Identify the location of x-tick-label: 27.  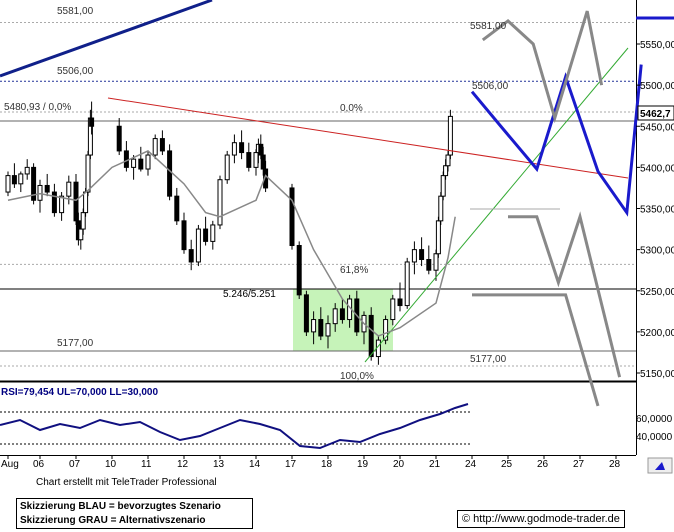
(579, 464).